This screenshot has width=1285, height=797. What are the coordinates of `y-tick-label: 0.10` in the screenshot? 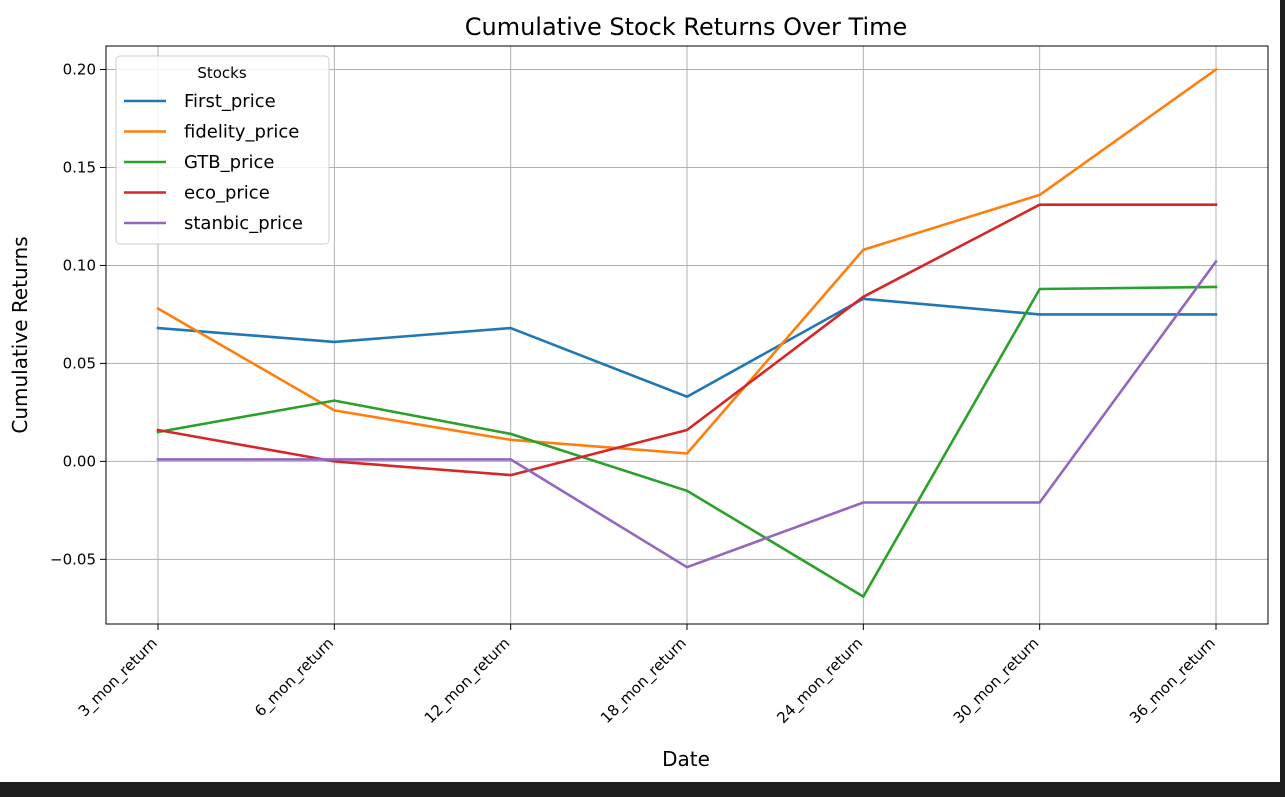 It's located at (79, 265).